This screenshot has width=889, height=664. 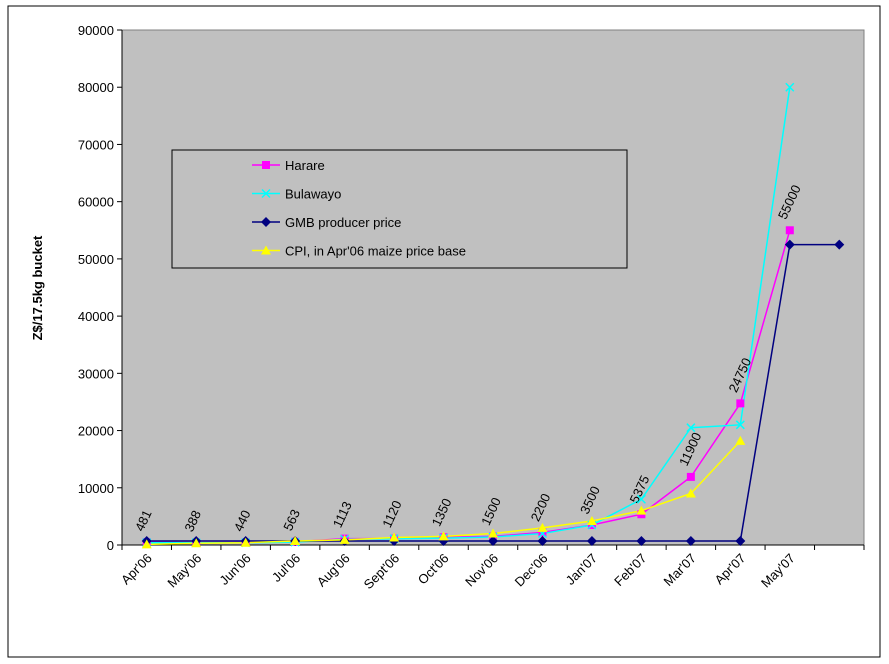 I want to click on legend-label: CPI, in Apr'06 maize price base, so click(x=375, y=251).